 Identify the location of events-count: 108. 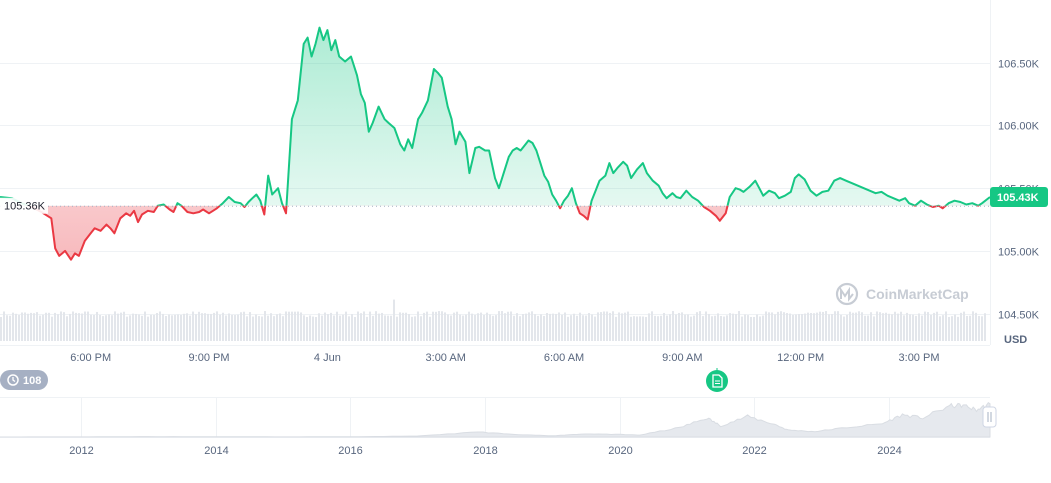
(32, 381).